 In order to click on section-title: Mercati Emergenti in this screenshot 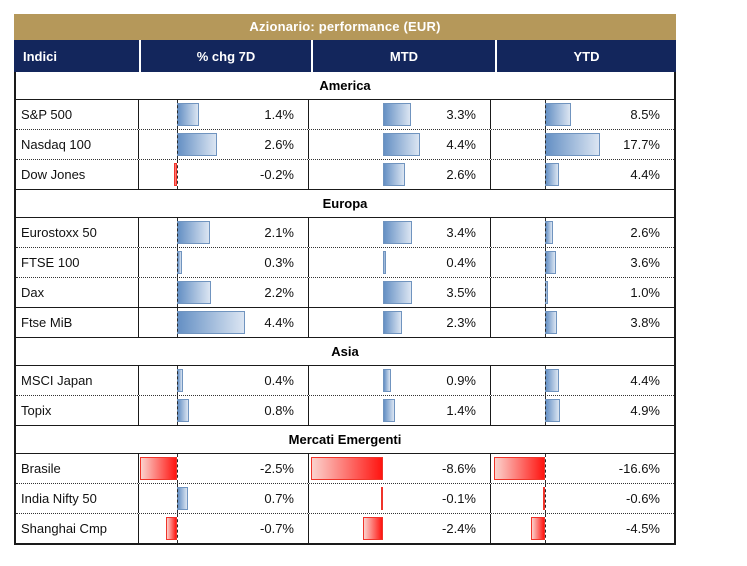, I will do `click(345, 439)`.